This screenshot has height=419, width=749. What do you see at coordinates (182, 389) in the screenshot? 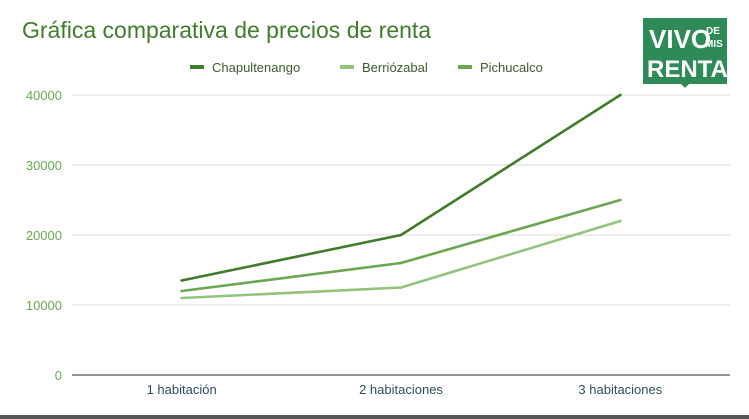
I see `x-tick-label: 1 habitación` at bounding box center [182, 389].